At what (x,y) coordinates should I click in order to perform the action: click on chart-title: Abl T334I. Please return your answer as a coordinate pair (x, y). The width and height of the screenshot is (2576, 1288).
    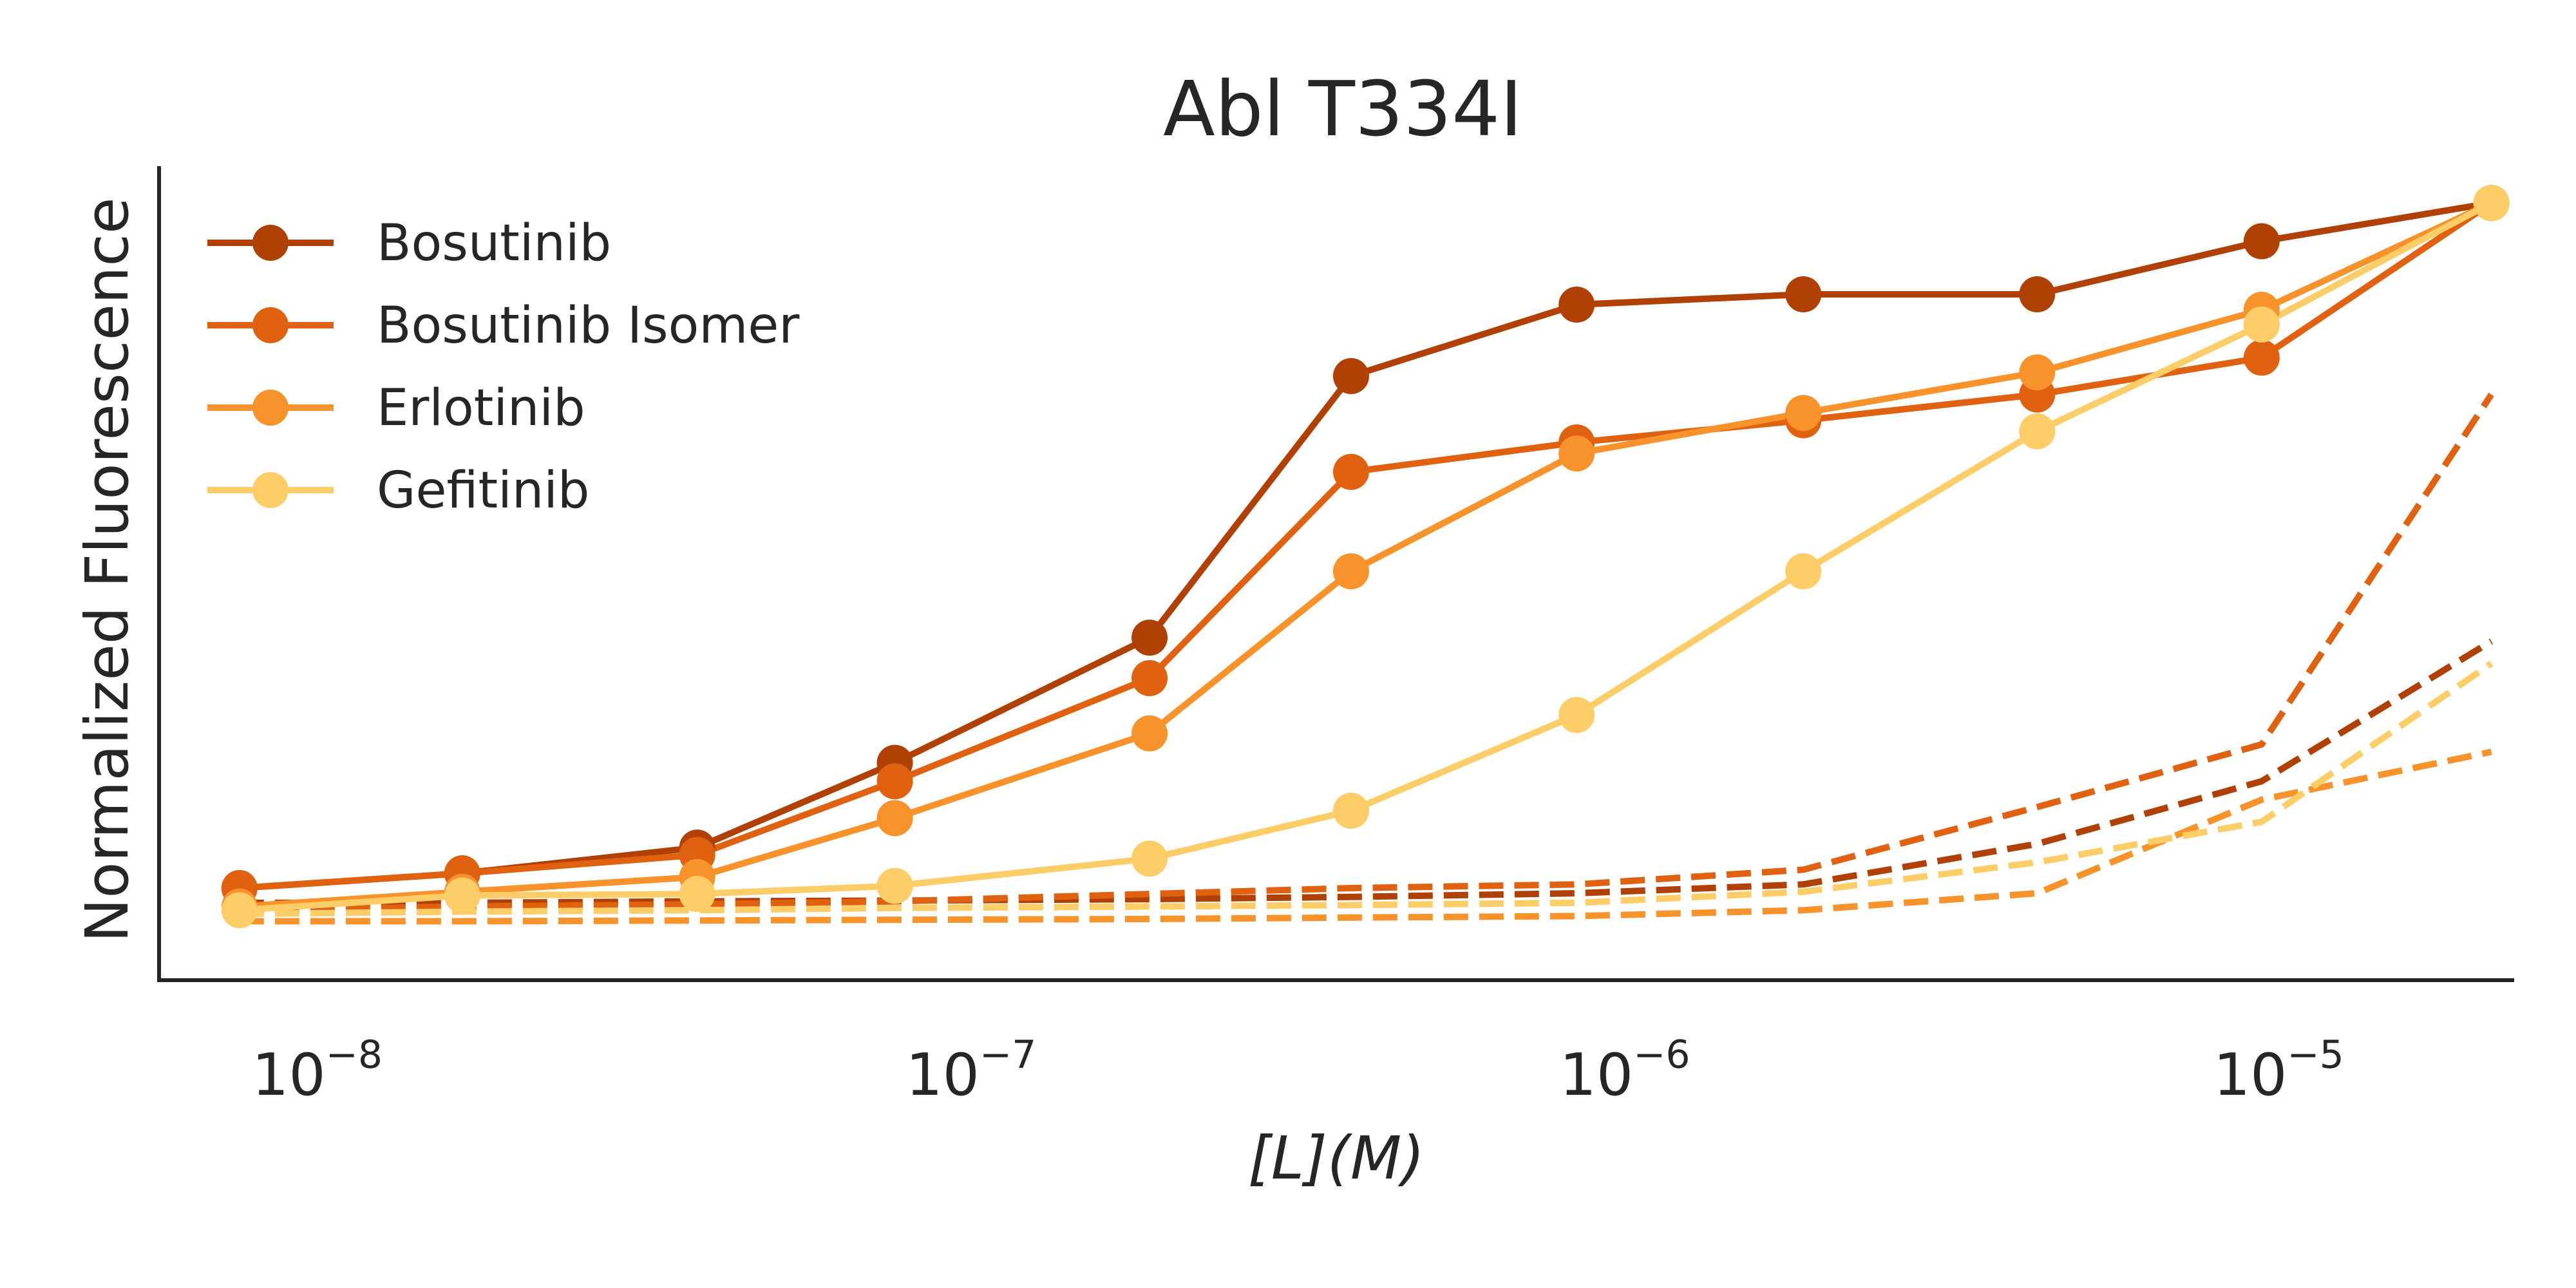
    Looking at the image, I should click on (1343, 108).